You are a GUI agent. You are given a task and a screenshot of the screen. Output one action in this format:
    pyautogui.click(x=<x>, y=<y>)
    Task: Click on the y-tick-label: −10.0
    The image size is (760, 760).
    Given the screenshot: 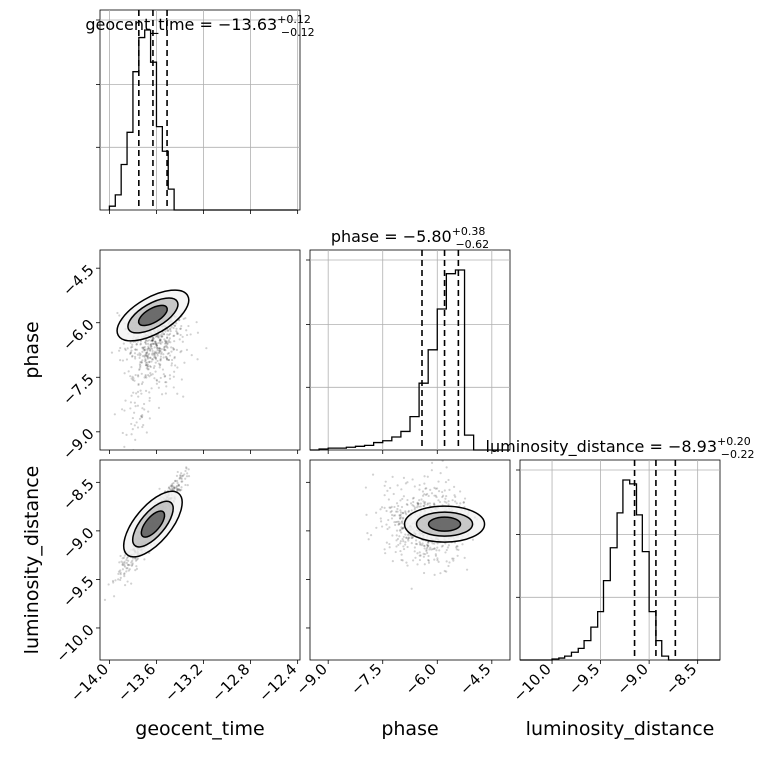 What is the action you would take?
    pyautogui.click(x=74, y=643)
    